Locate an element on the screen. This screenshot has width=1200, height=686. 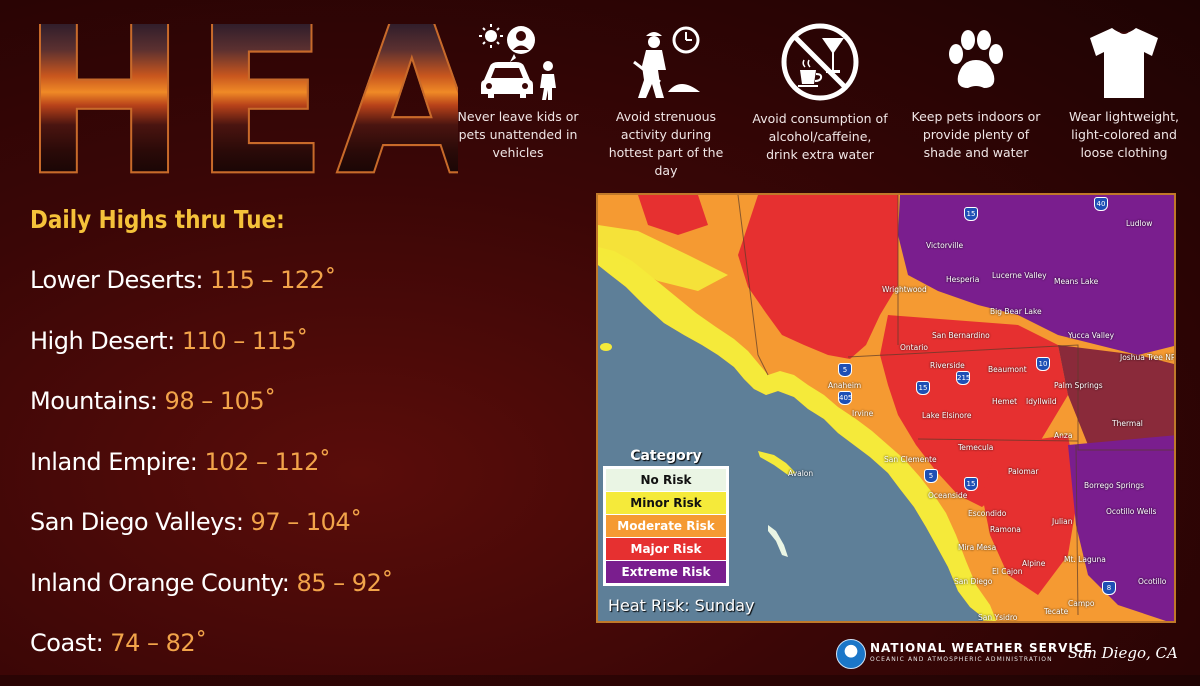
legend-no-risk: No Risk is located at coordinates (666, 480).